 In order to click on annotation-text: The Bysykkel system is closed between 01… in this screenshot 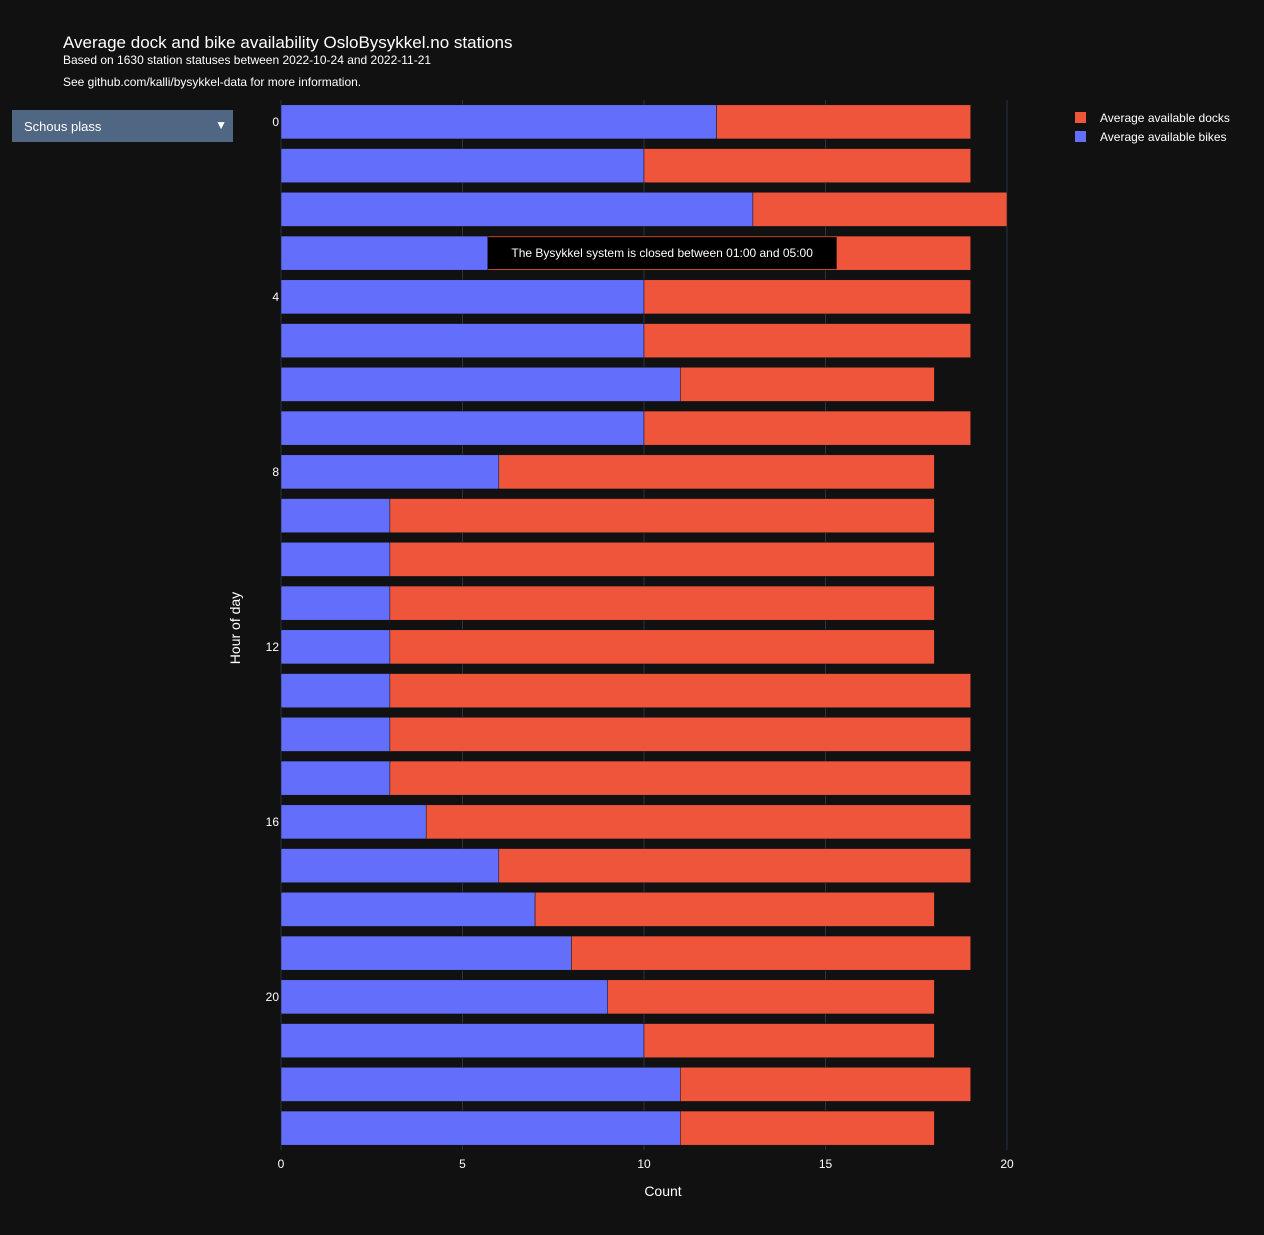, I will do `click(662, 253)`.